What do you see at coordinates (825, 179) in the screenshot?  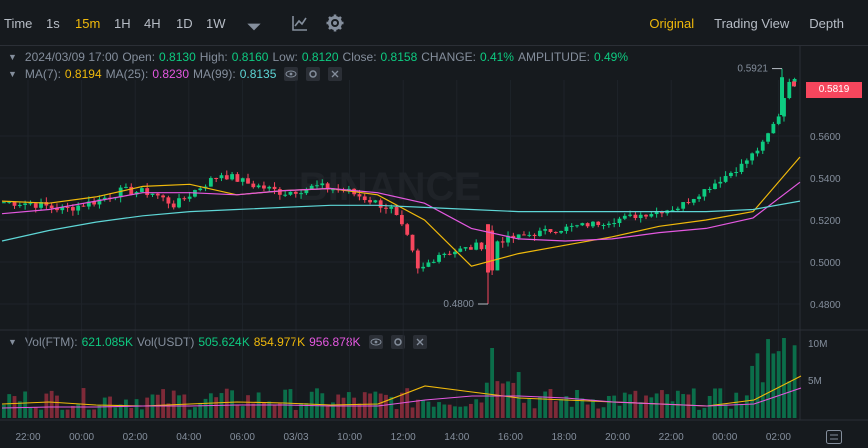 I see `price-tick-label: 0.5400` at bounding box center [825, 179].